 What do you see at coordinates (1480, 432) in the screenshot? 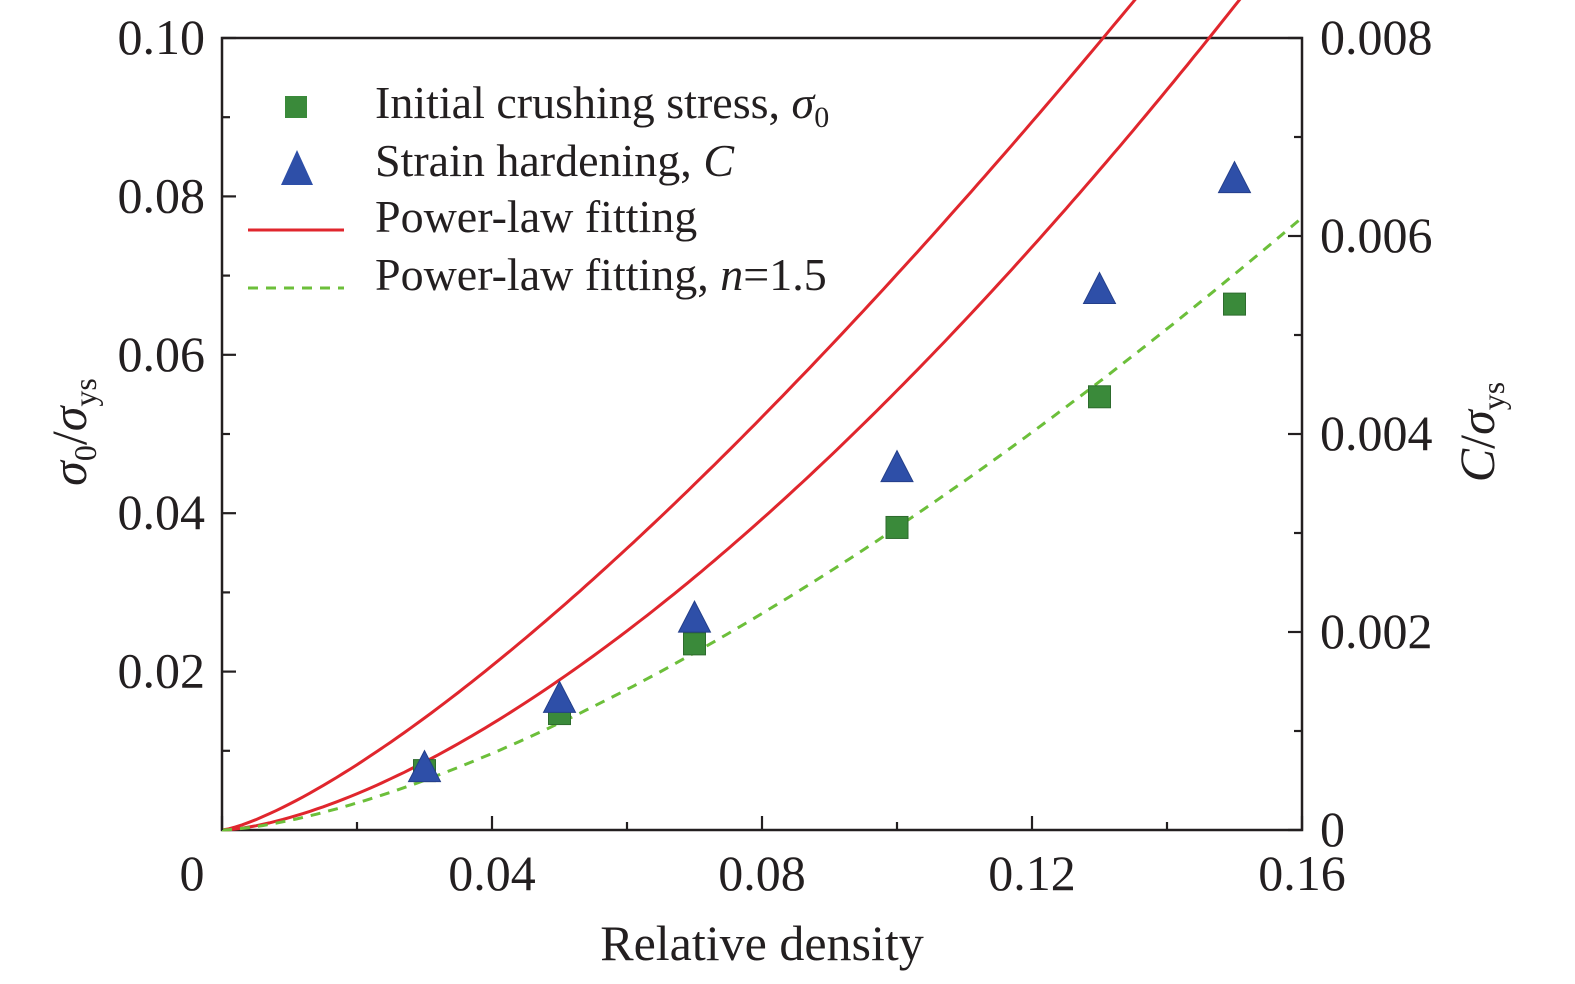
I see `y2-axis-title: C/σys` at bounding box center [1480, 432].